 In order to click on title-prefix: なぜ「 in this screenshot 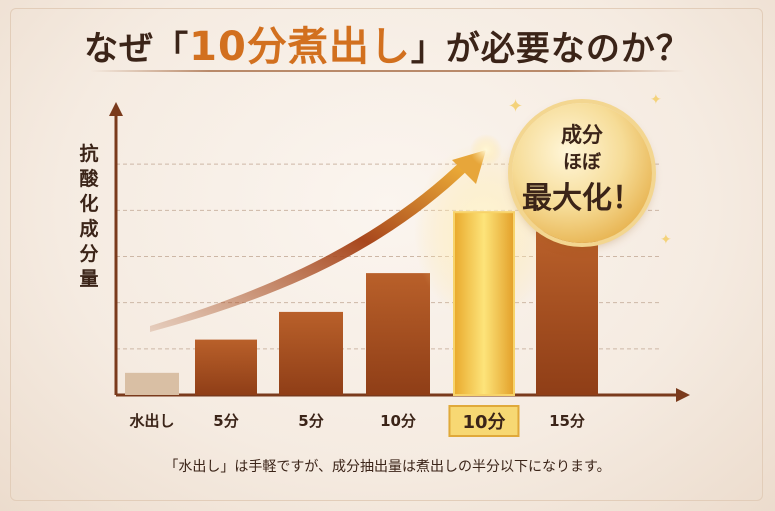, I will do `click(137, 49)`.